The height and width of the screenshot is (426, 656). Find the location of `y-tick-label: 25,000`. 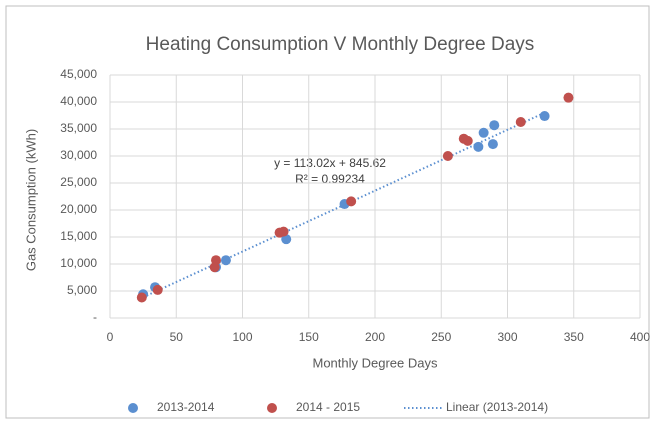

y-tick-label: 25,000 is located at coordinates (78, 182).